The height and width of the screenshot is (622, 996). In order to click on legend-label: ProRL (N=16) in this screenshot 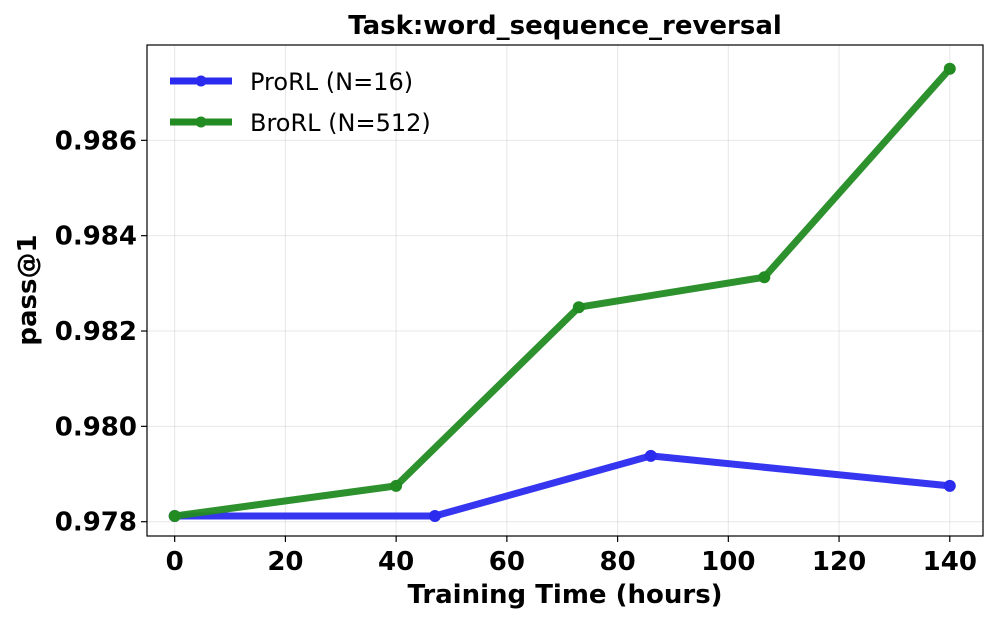, I will do `click(331, 82)`.